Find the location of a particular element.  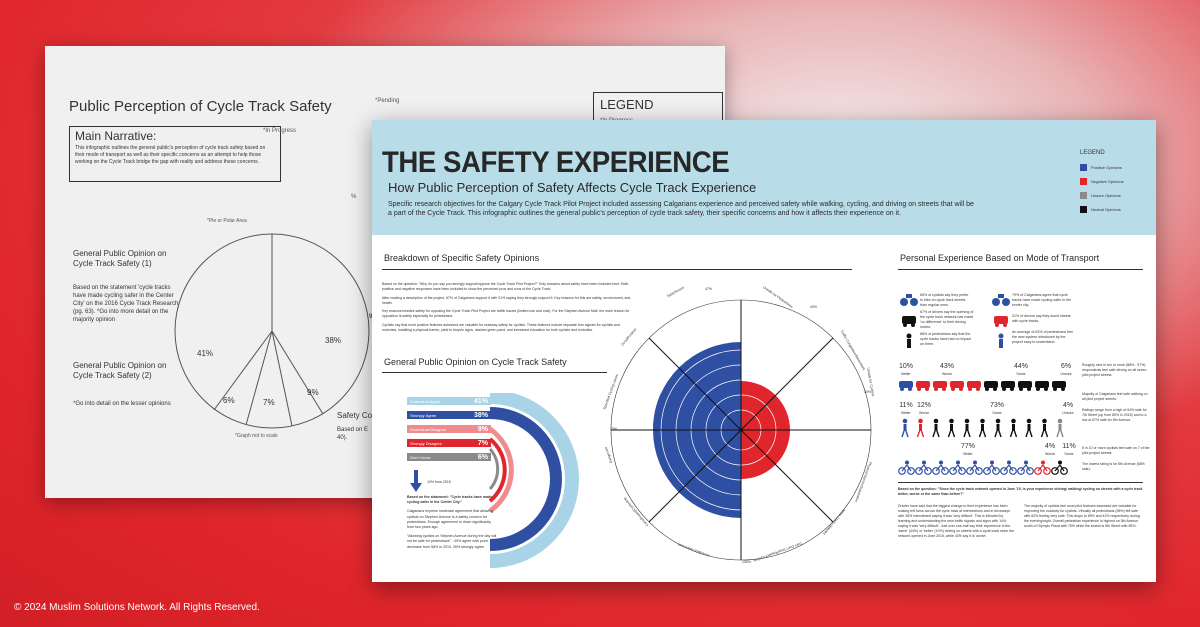

bike-lab: Worse is located at coordinates (1050, 454).